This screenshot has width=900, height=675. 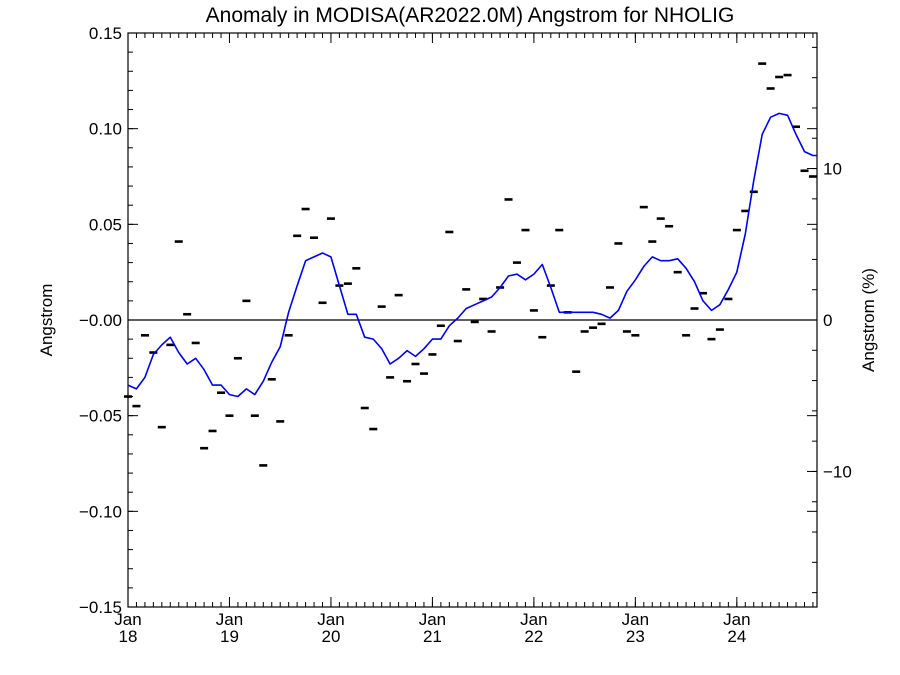 I want to click on y2-axis-label: Angstrom (%), so click(x=868, y=320).